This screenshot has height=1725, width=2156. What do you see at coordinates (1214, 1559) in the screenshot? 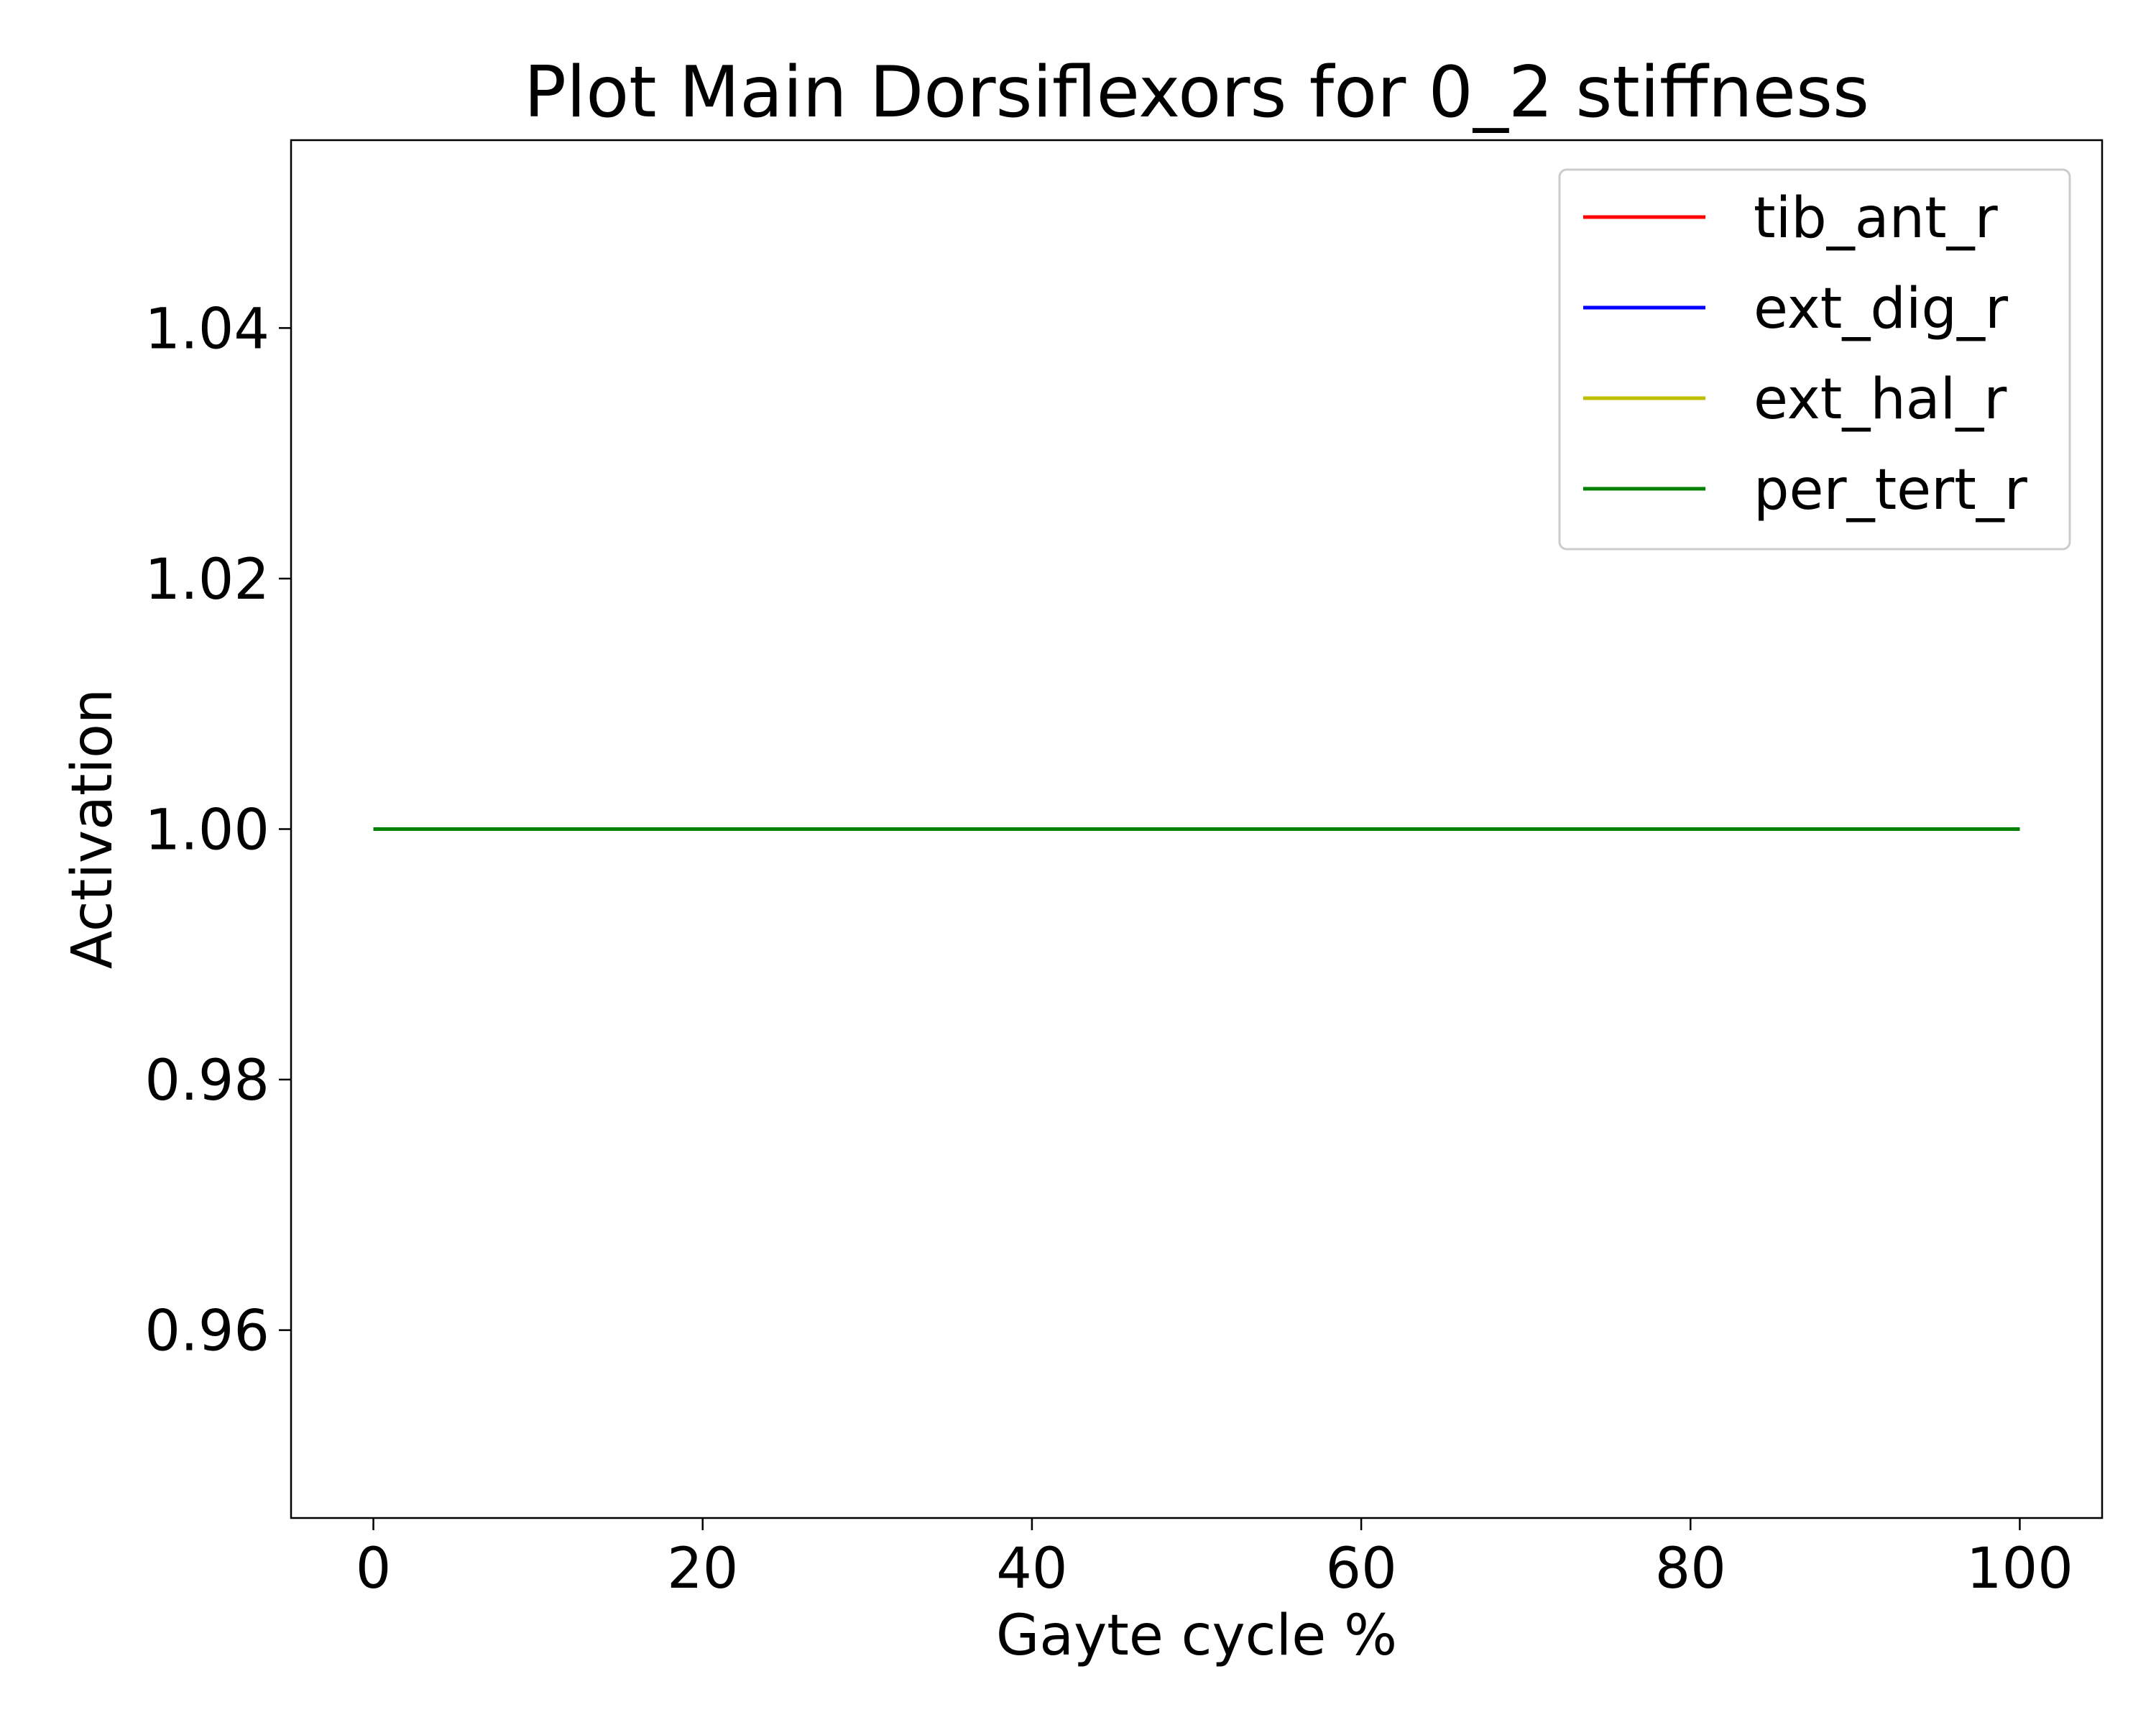
I see `x-axis-ticks: 0 20 40 60 80 100` at bounding box center [1214, 1559].